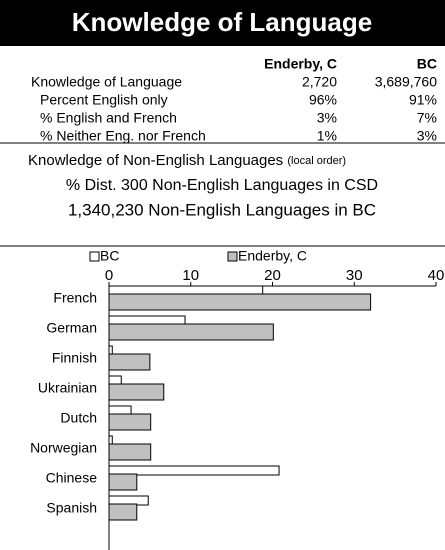  I want to click on row-label: % English and French, so click(108, 118).